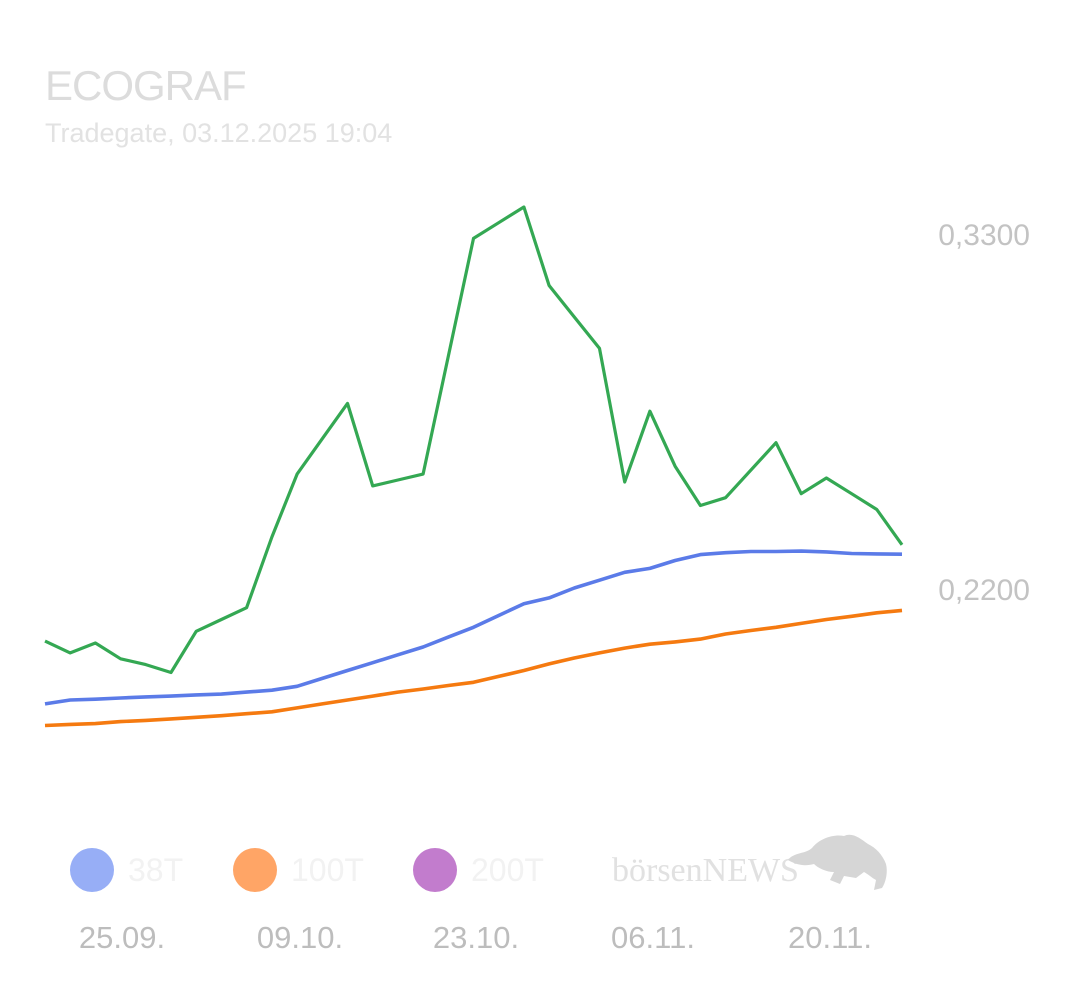  Describe the element at coordinates (126, 870) in the screenshot. I see `legend-item-38t: 38T` at that location.